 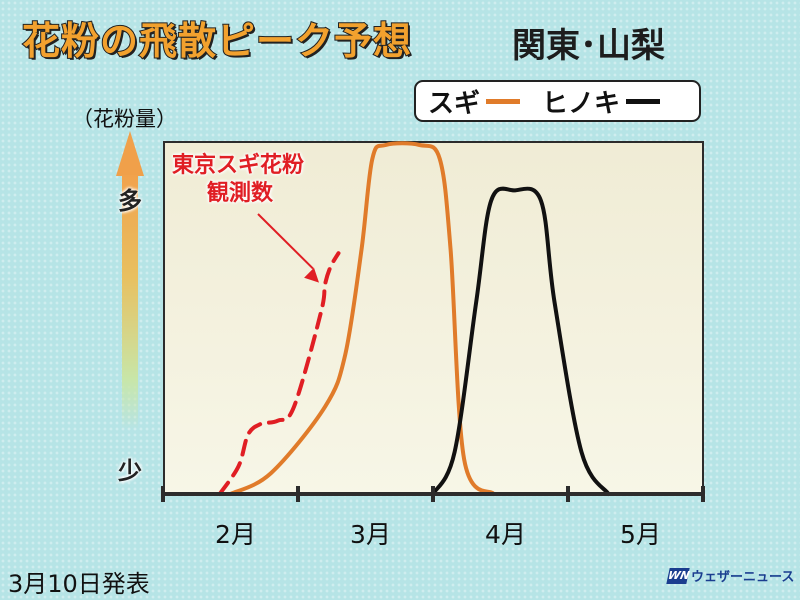 I want to click on x-tick-label: 5月, so click(x=640, y=534).